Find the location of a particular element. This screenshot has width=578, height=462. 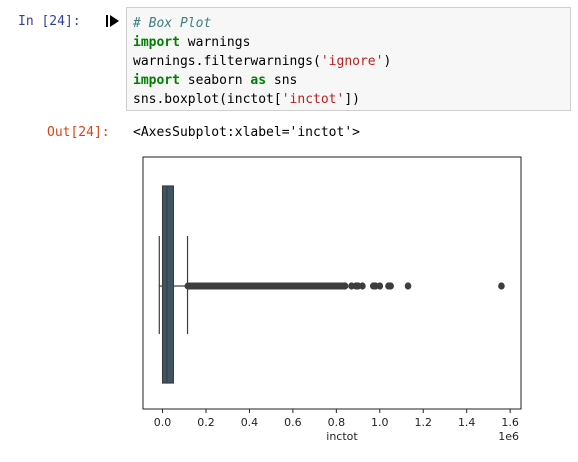

x-tick-label: 1.6 is located at coordinates (510, 422).